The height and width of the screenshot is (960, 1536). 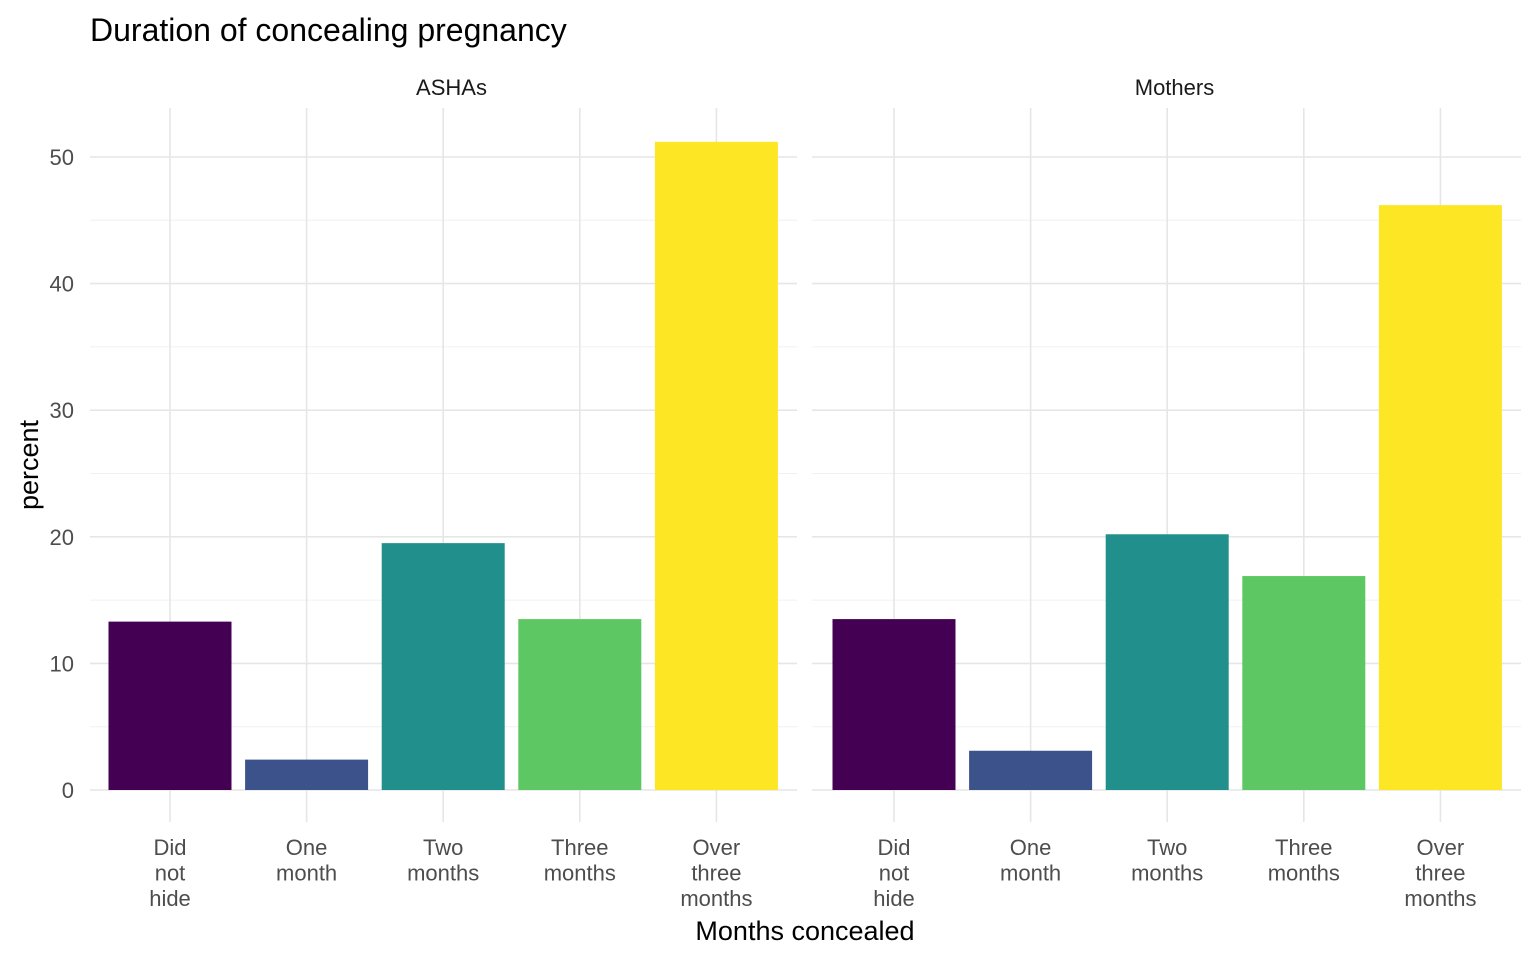 I want to click on facet-strip-label: Mothers, so click(x=1174, y=87).